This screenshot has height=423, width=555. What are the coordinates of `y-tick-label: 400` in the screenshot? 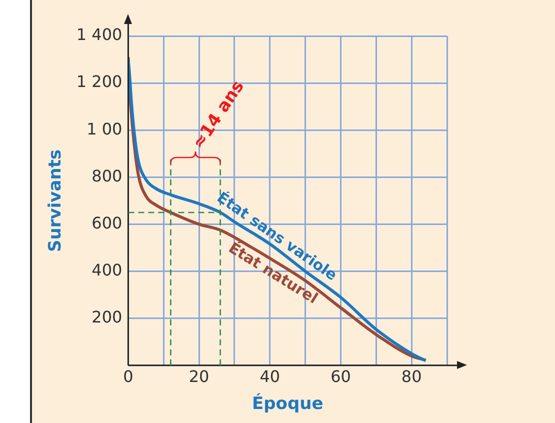 It's located at (107, 270).